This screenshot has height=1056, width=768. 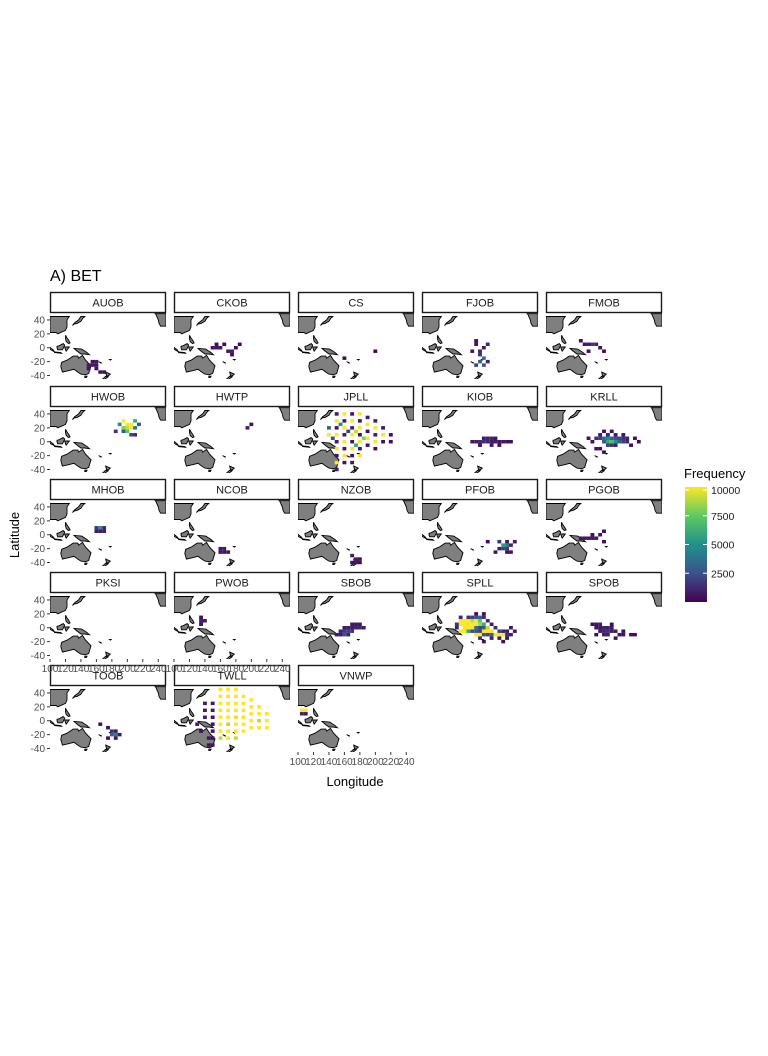 I want to click on y-tick-label: 0, so click(x=42, y=442).